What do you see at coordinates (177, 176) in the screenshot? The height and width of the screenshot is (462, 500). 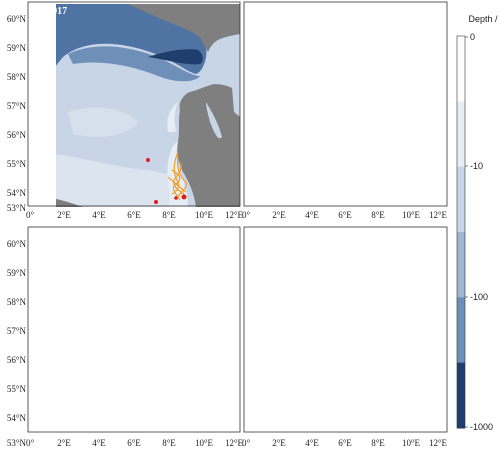 I see `tracks-a` at bounding box center [177, 176].